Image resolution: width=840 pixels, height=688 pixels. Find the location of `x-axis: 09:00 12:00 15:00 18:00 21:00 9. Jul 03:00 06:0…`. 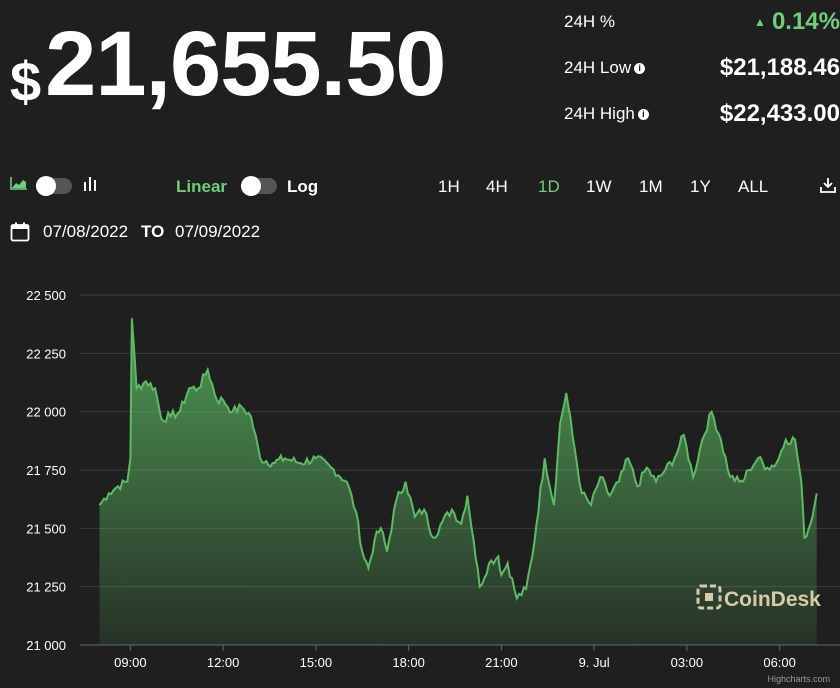

x-axis: 09:00 12:00 15:00 18:00 21:00 9. Jul 03:00 06:0… is located at coordinates (455, 657).